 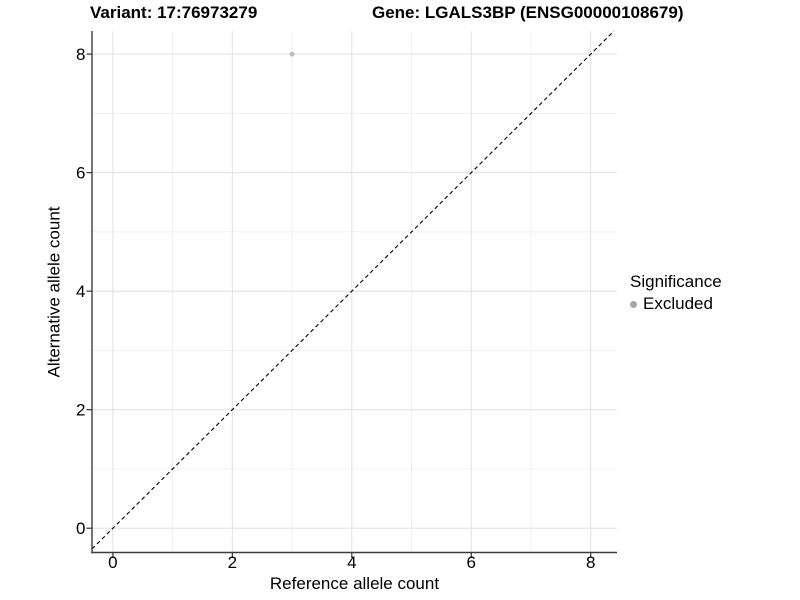 I want to click on legend-item-excluded: Excluded, so click(x=676, y=304).